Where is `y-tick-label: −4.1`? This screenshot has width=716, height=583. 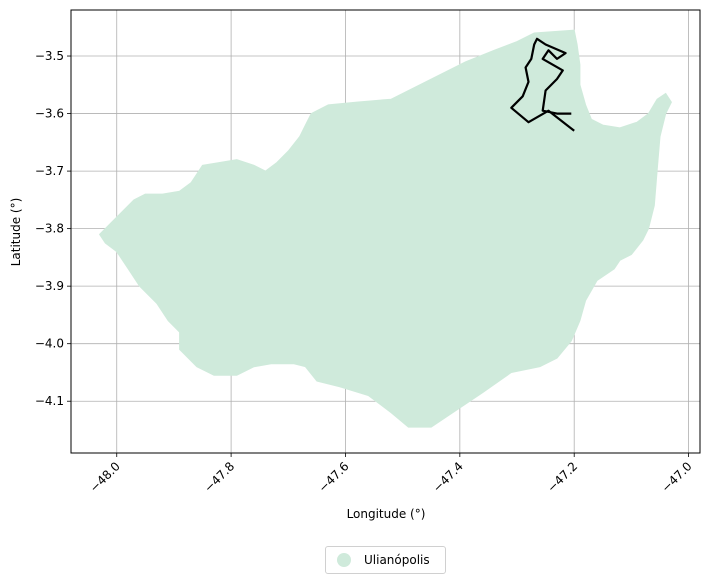
y-tick-label: −4.1 is located at coordinates (49, 401).